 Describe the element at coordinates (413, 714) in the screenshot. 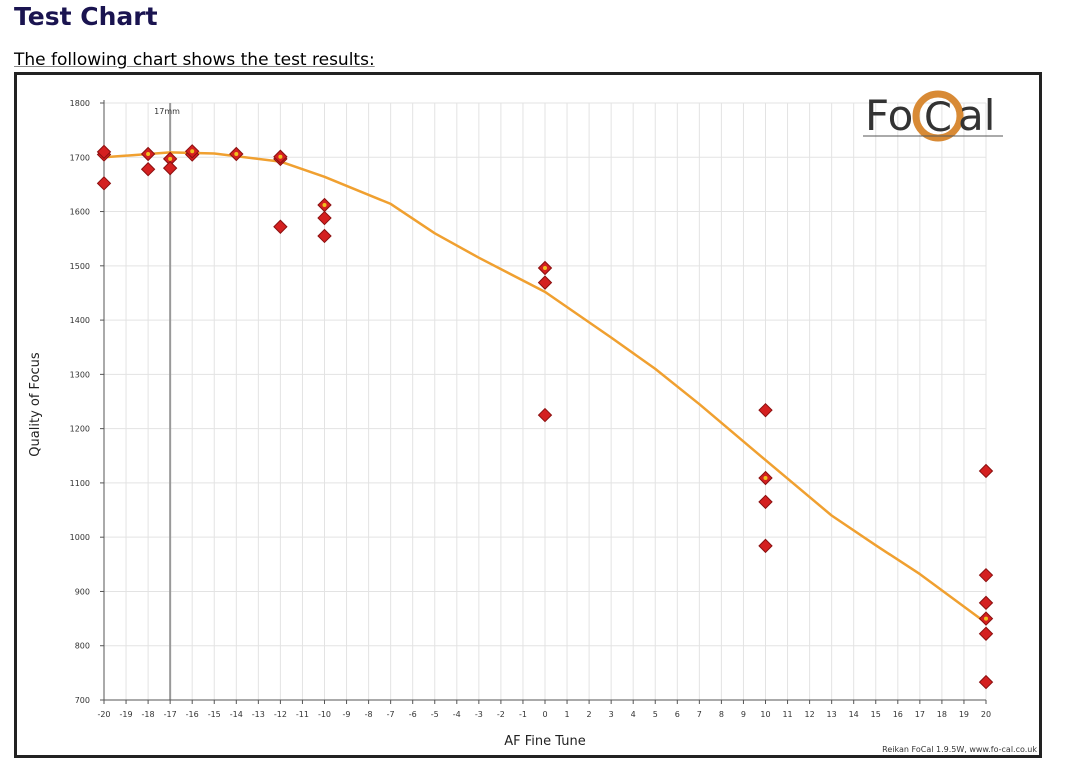

I see `x-tick-label: -6` at that location.